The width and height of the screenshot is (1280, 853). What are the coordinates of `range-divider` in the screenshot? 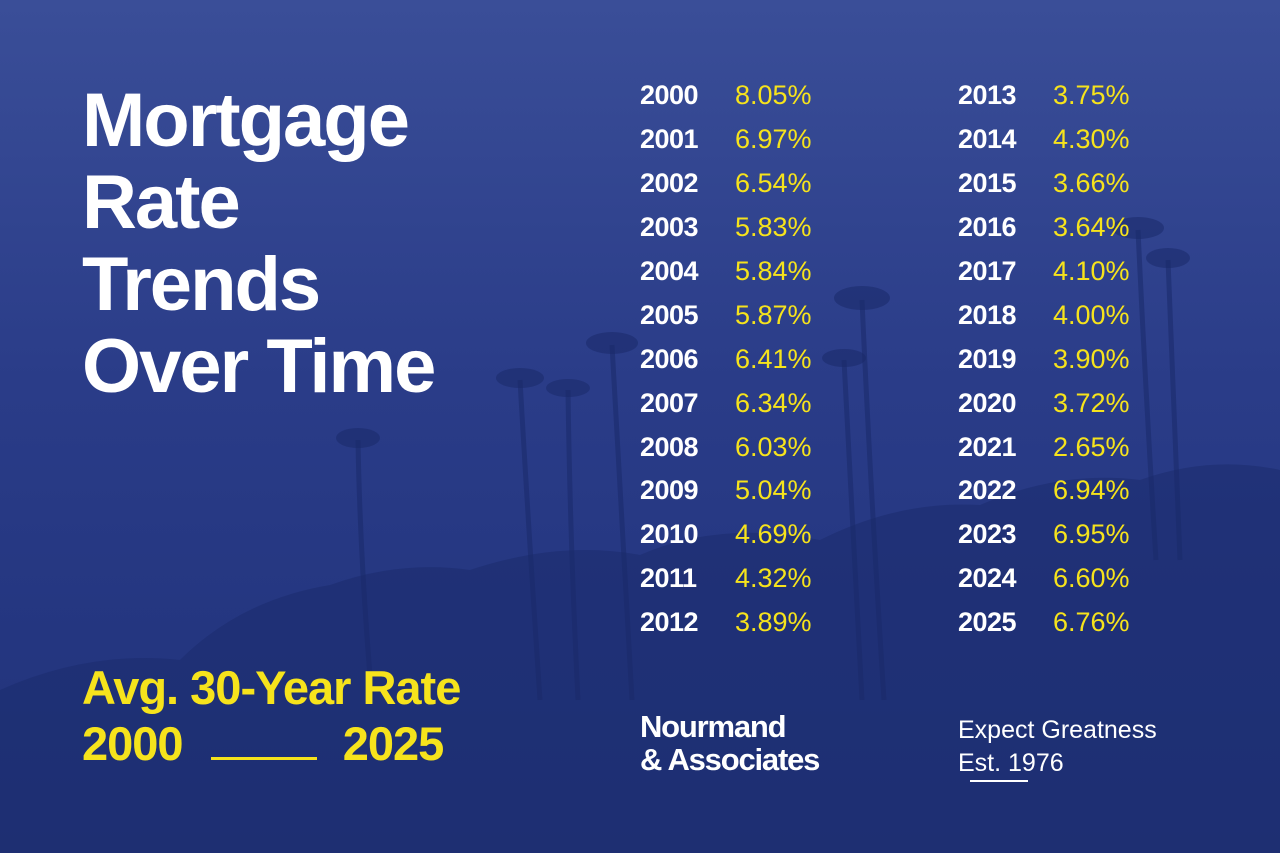 It's located at (263, 758).